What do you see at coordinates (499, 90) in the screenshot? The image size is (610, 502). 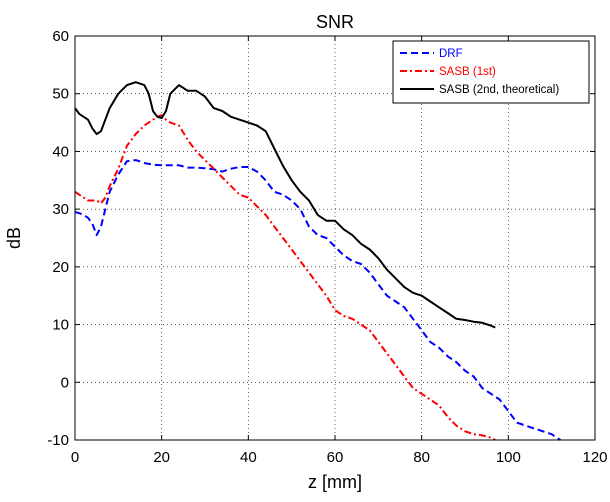 I see `legend-label: SASB (2nd, theoretical)` at bounding box center [499, 90].